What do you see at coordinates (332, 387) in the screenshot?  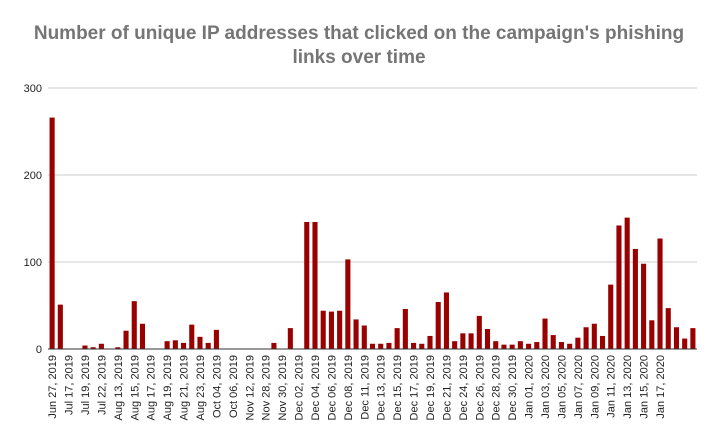 I see `x-tick-label: Dec 06, 2019` at bounding box center [332, 387].